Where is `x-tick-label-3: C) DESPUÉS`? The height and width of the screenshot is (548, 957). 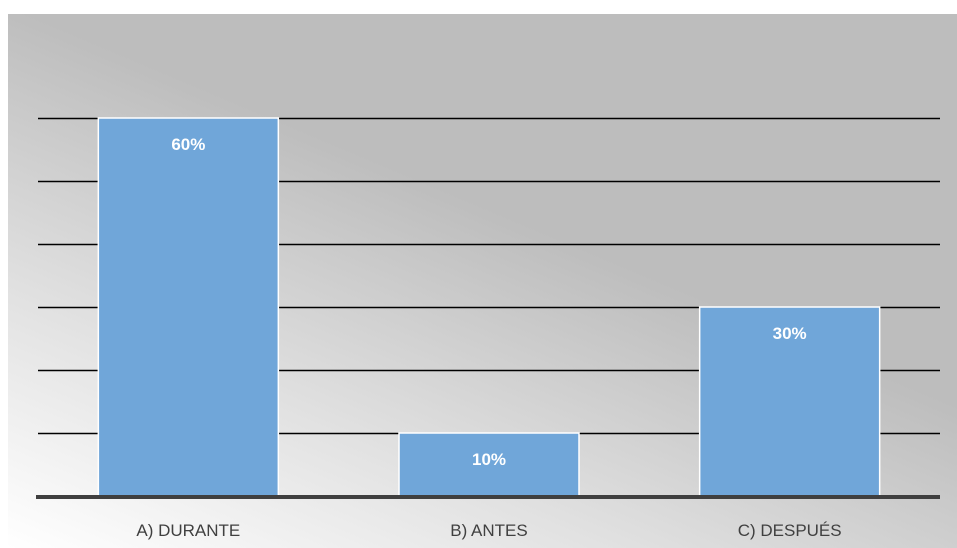
x-tick-label-3: C) DESPUÉS is located at coordinates (790, 530).